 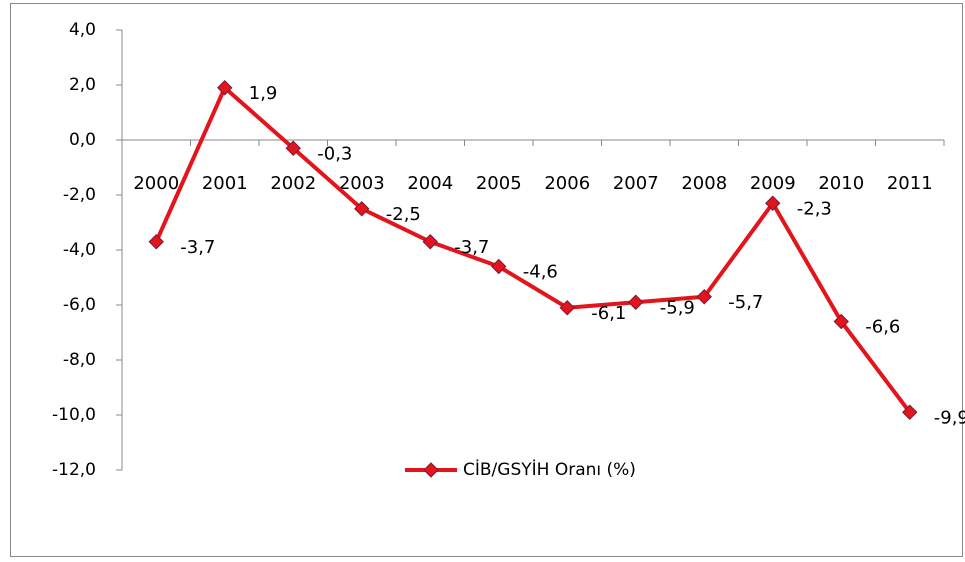 I want to click on y-tick-label: 0,0, so click(x=82, y=140).